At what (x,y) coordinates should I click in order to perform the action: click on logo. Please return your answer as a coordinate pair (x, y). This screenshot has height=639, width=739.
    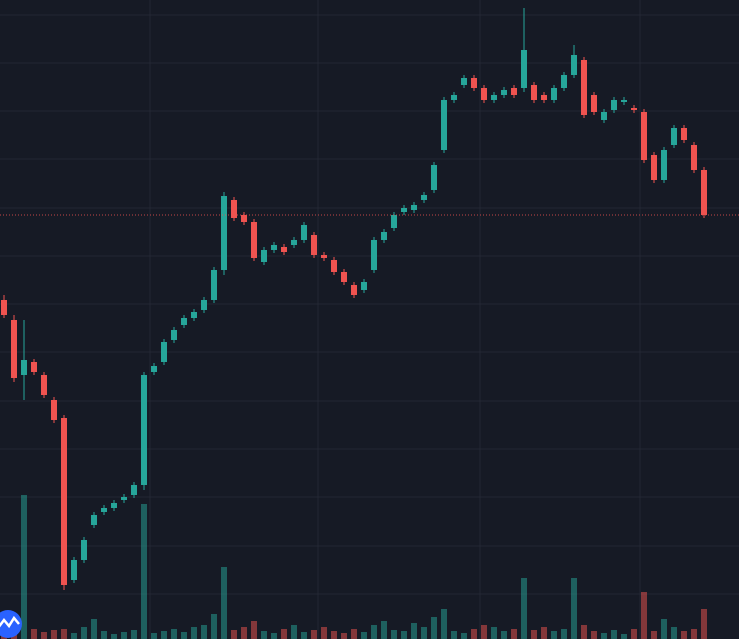
    Looking at the image, I should click on (11, 624).